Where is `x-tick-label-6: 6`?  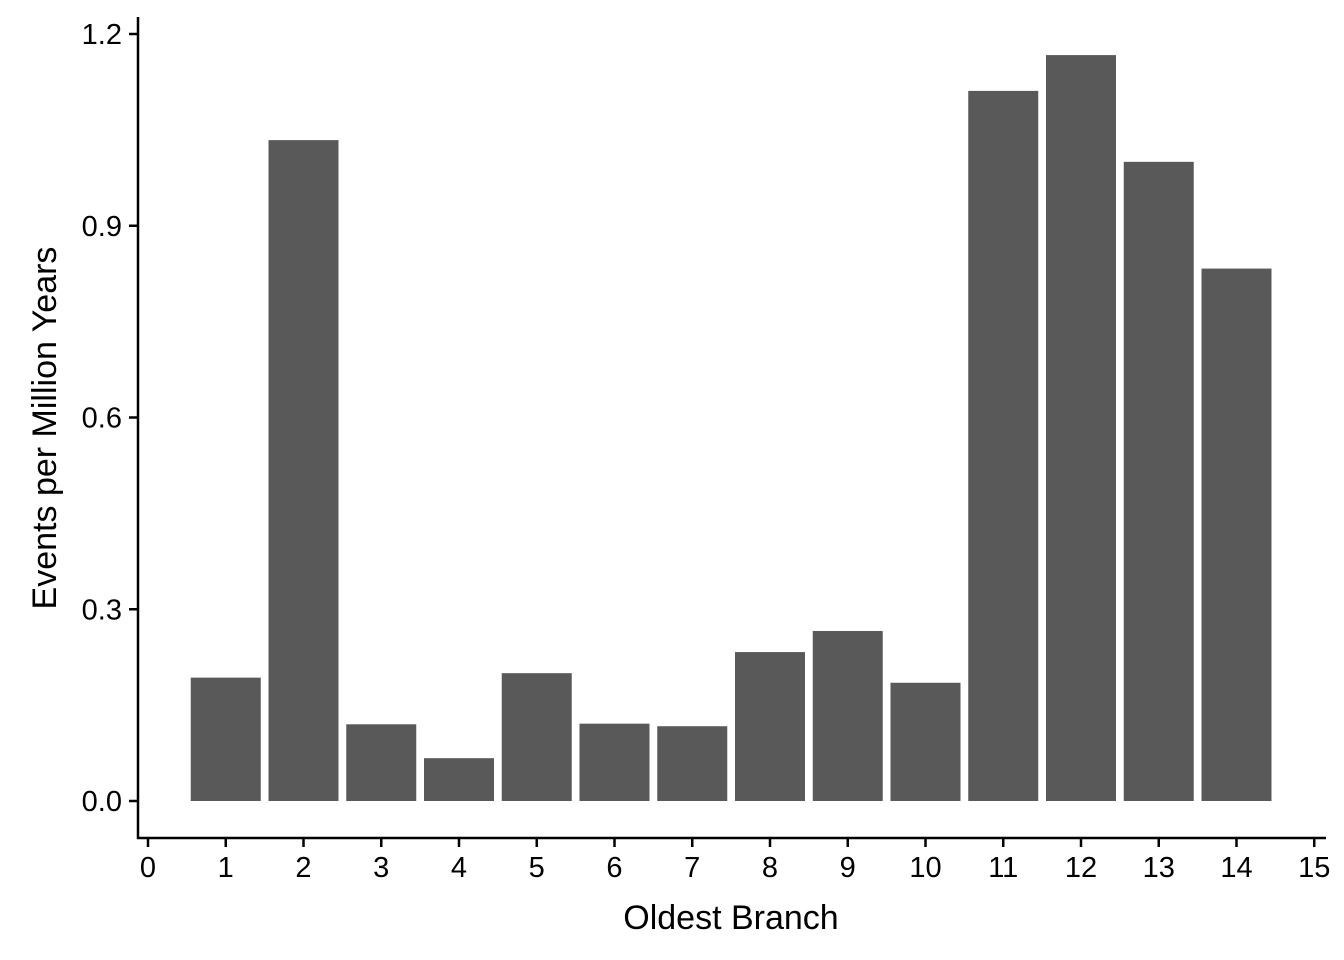
x-tick-label-6: 6 is located at coordinates (614, 868).